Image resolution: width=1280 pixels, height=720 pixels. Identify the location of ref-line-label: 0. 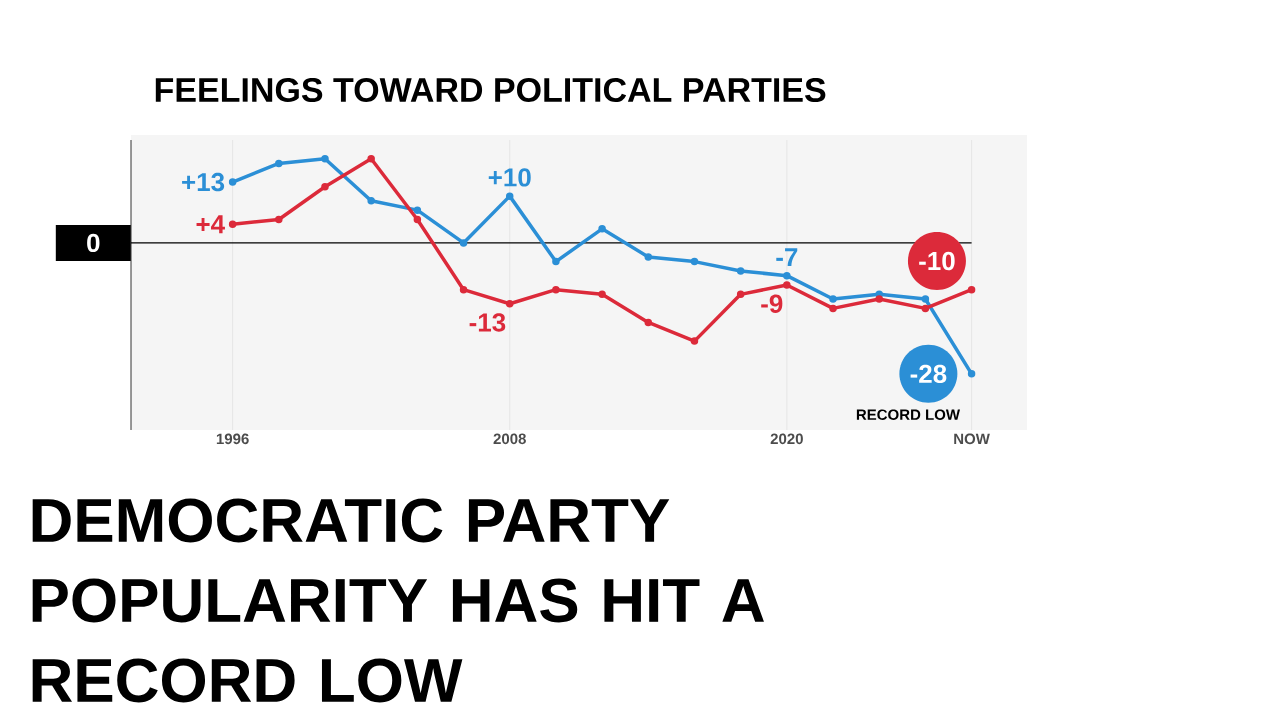
(93, 243).